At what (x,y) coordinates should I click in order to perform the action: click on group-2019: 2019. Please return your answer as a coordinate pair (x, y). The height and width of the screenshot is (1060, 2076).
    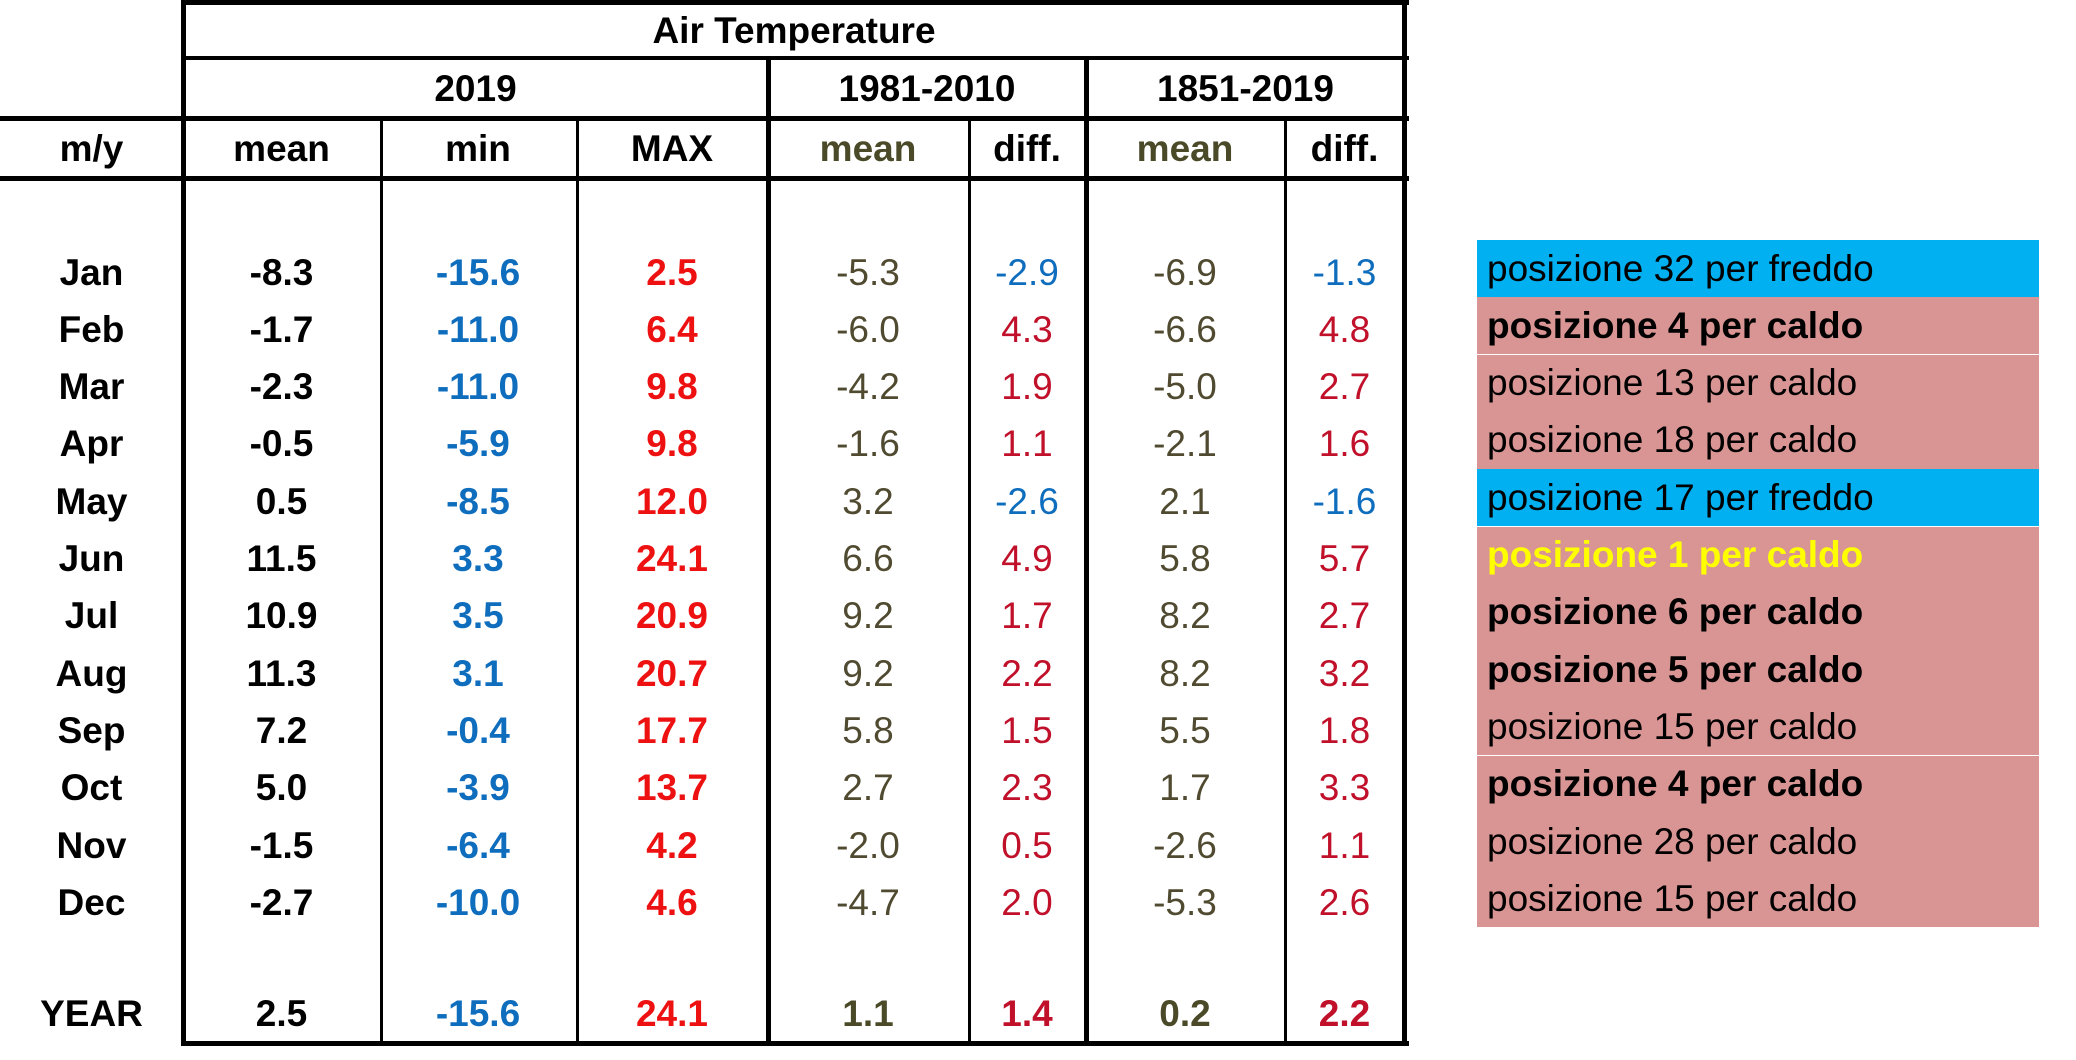
    Looking at the image, I should click on (475, 88).